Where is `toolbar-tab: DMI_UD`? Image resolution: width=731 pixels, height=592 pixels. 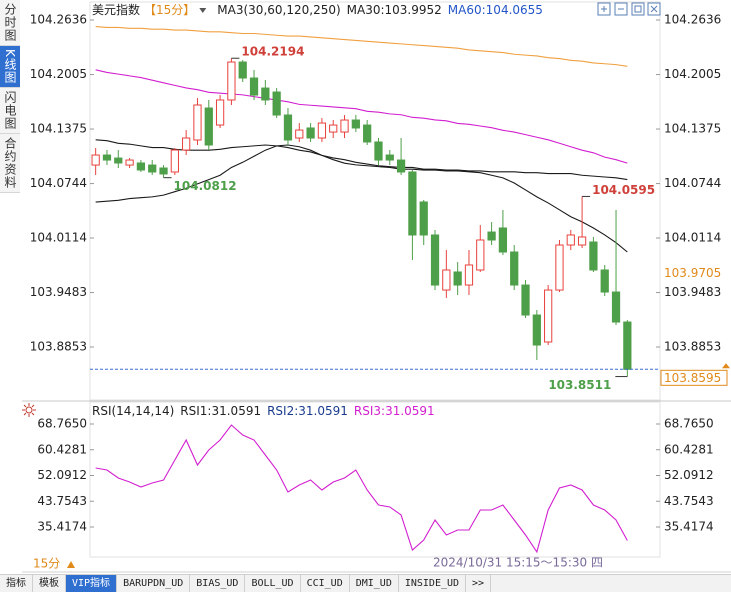 toolbar-tab: DMI_UD is located at coordinates (374, 583).